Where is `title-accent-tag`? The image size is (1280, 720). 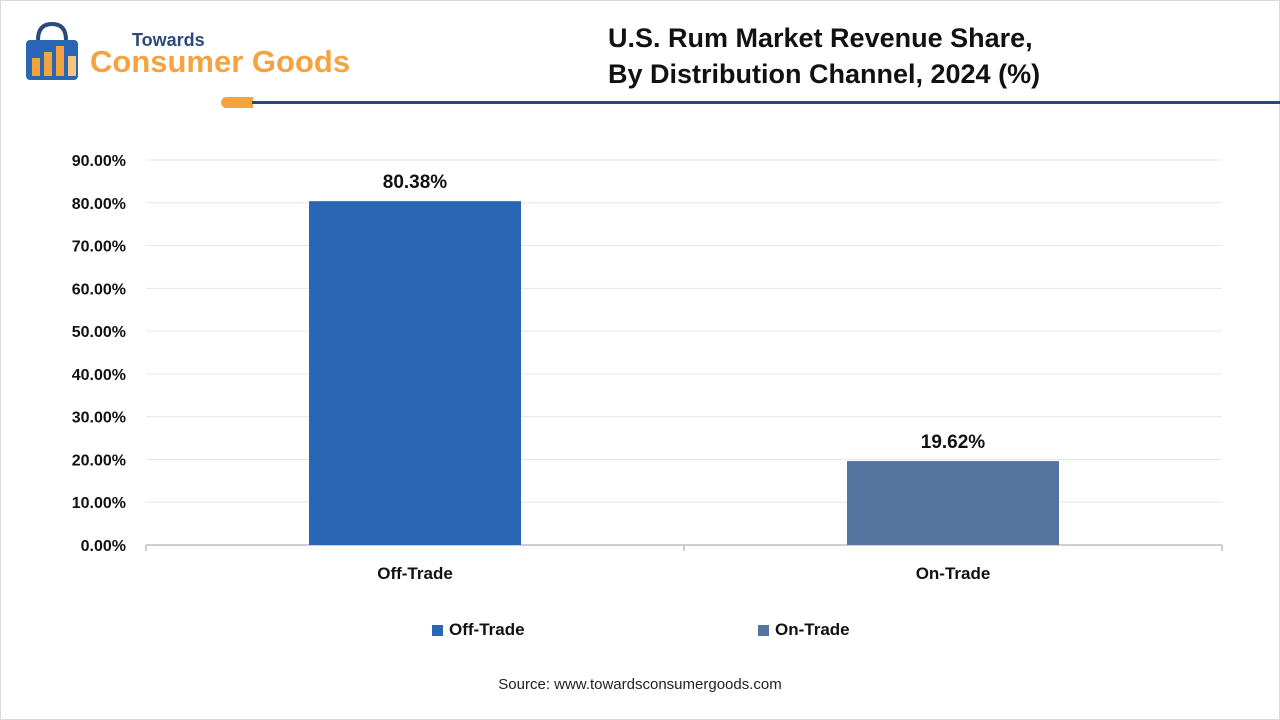 title-accent-tag is located at coordinates (237, 102).